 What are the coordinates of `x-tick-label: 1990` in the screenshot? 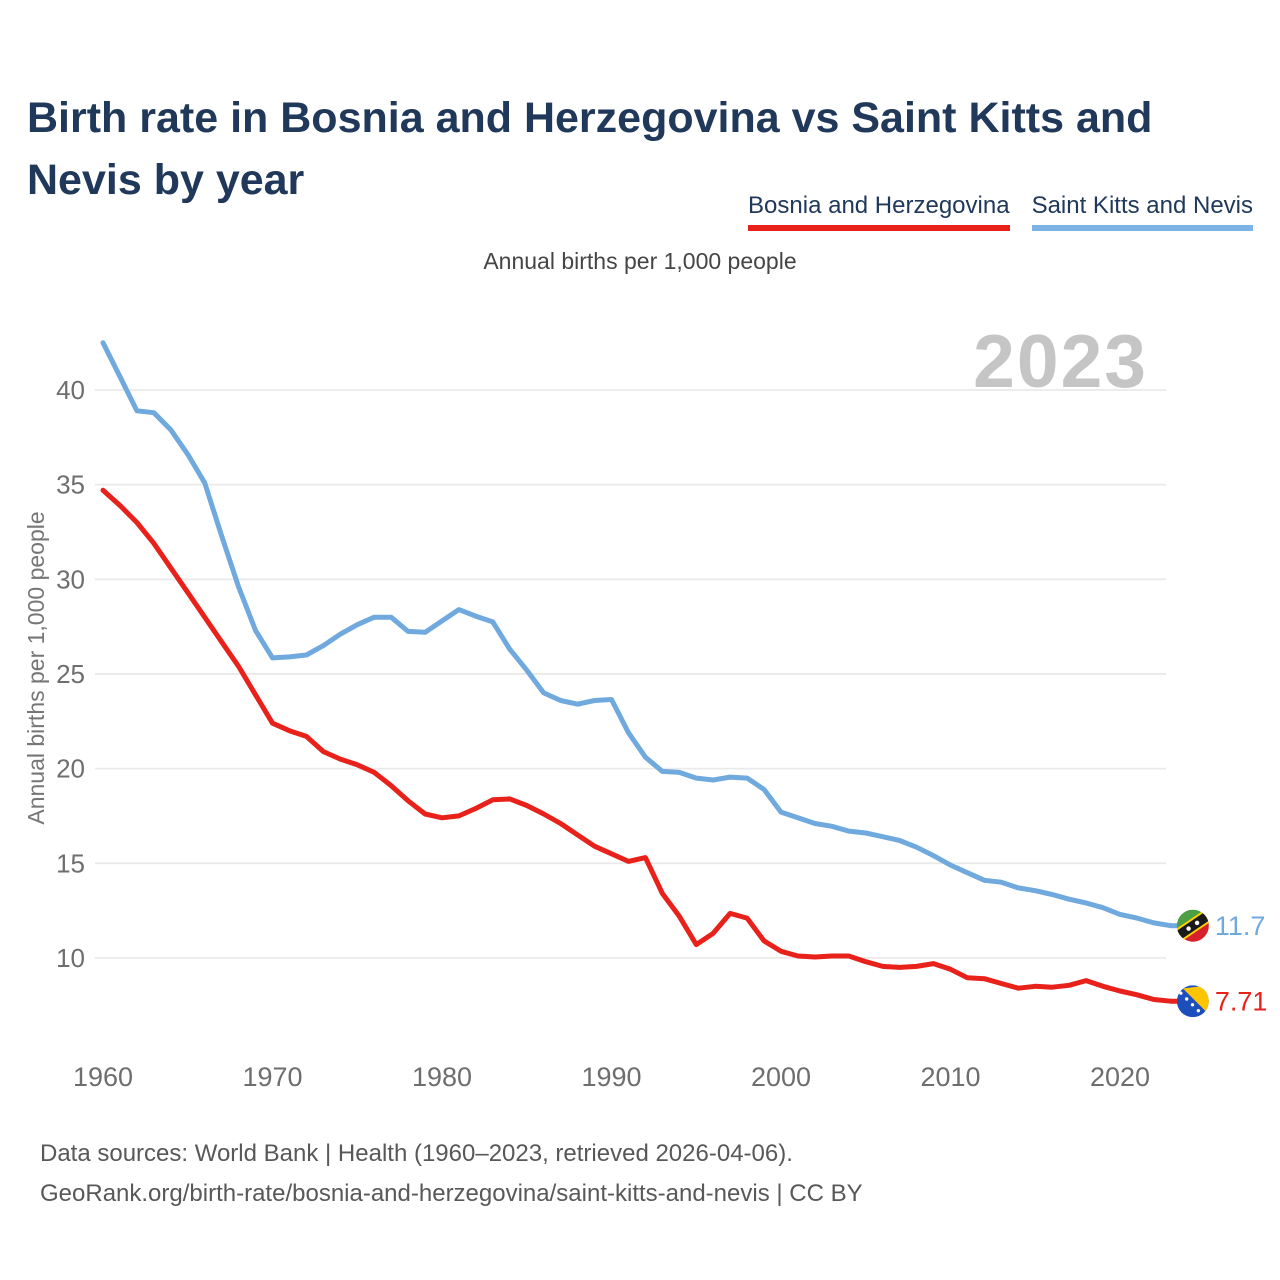 It's located at (611, 1077).